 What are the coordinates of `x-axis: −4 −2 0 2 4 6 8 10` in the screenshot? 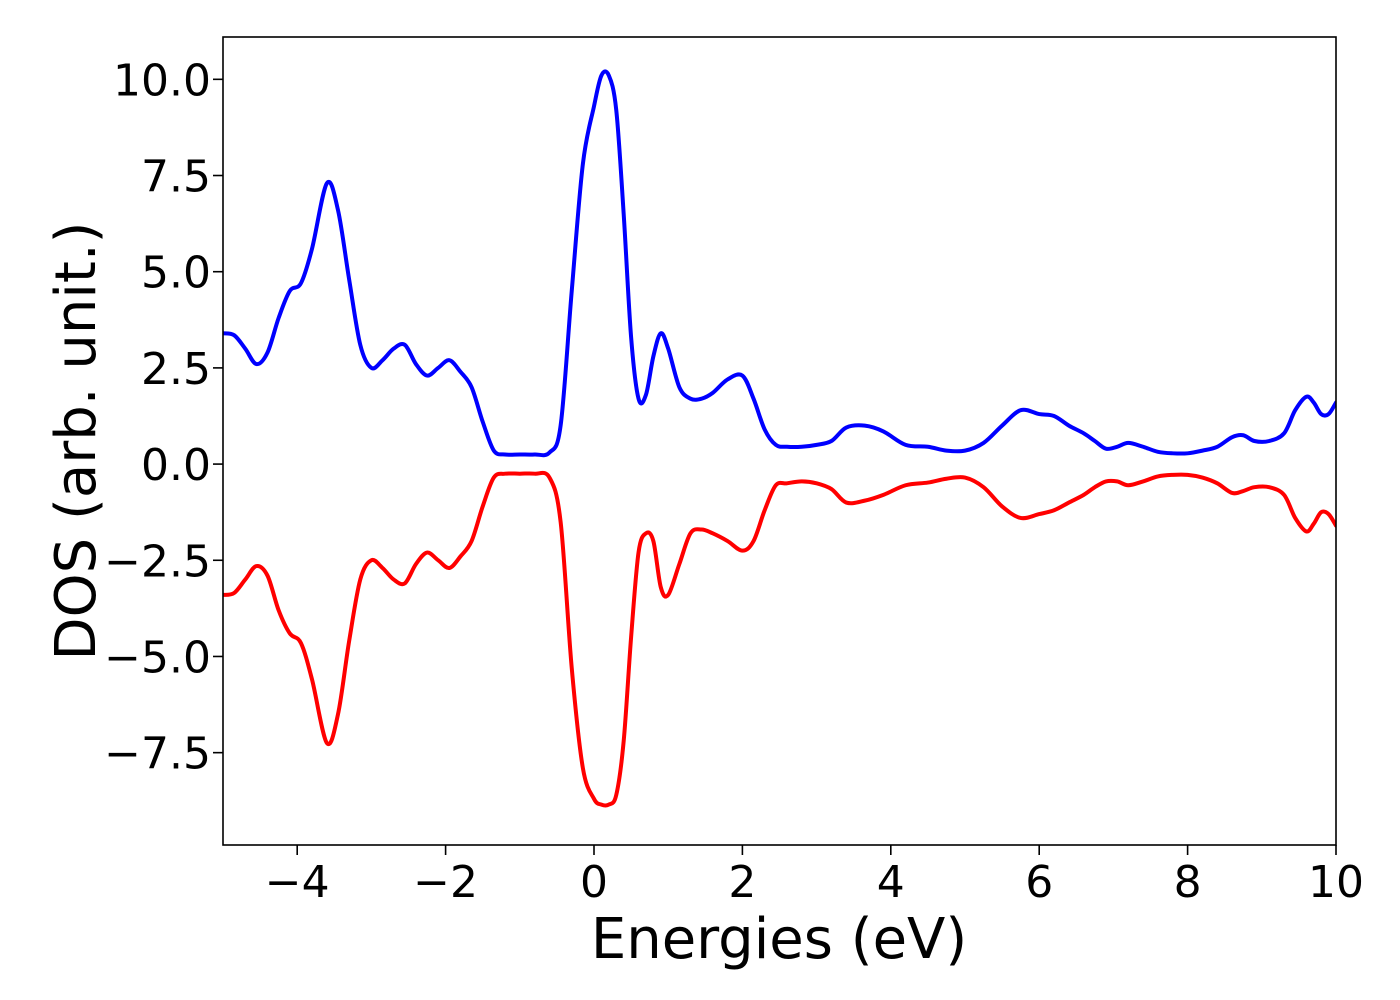 It's located at (814, 876).